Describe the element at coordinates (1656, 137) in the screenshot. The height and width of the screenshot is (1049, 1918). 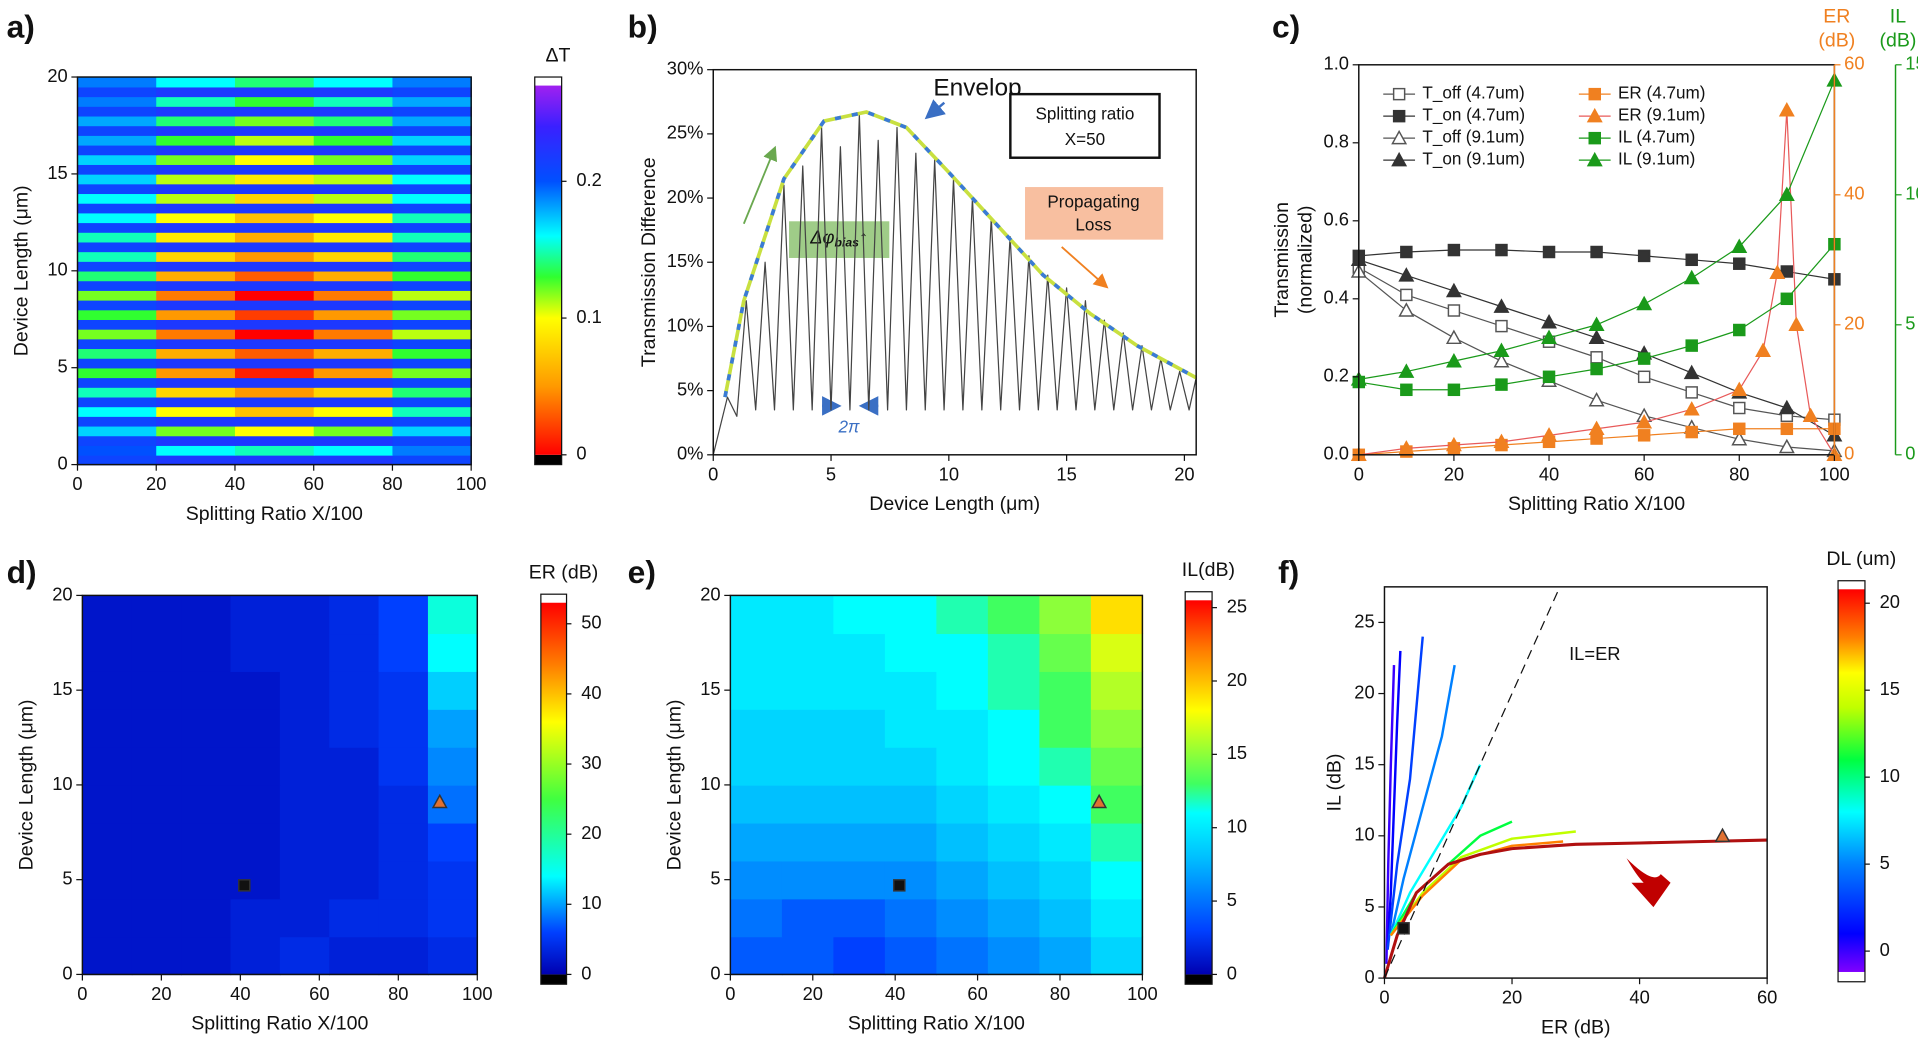
I see `legend-label: IL (4.7um)` at that location.